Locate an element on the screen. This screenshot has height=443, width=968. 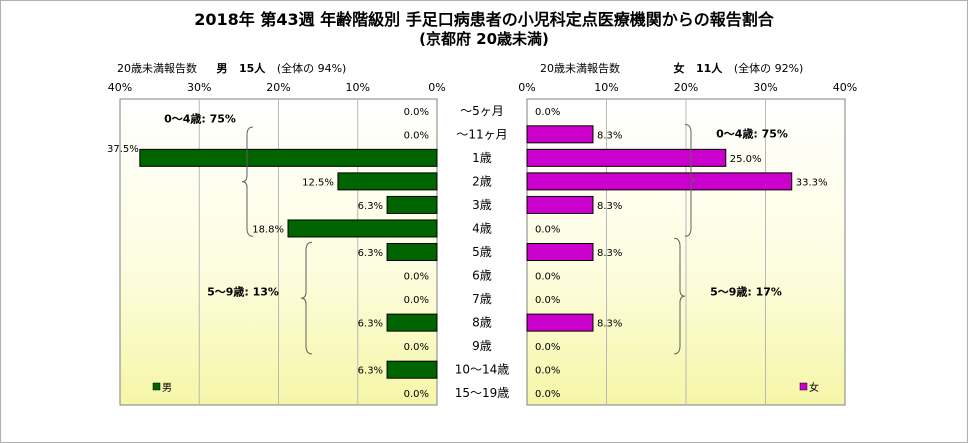
male-tick-label: 0% is located at coordinates (436, 87).